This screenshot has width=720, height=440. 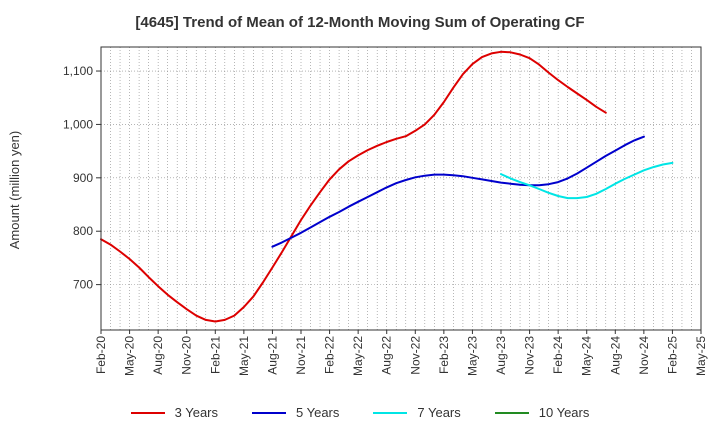 I want to click on x-tick-label: Aug-22, so click(x=387, y=355).